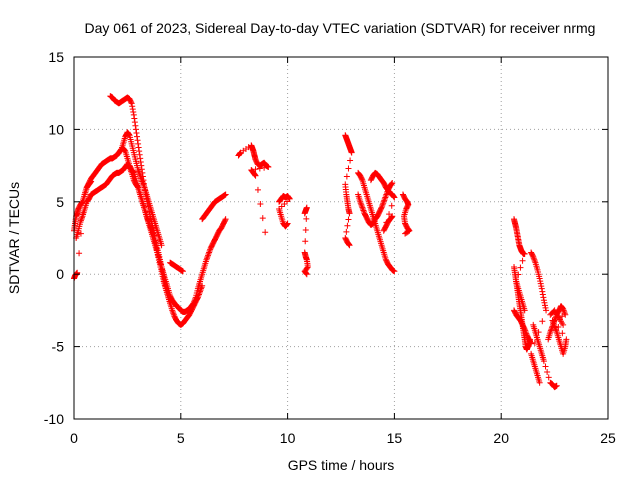 The image size is (640, 480). What do you see at coordinates (56, 57) in the screenshot?
I see `y-tick-label: 15` at bounding box center [56, 57].